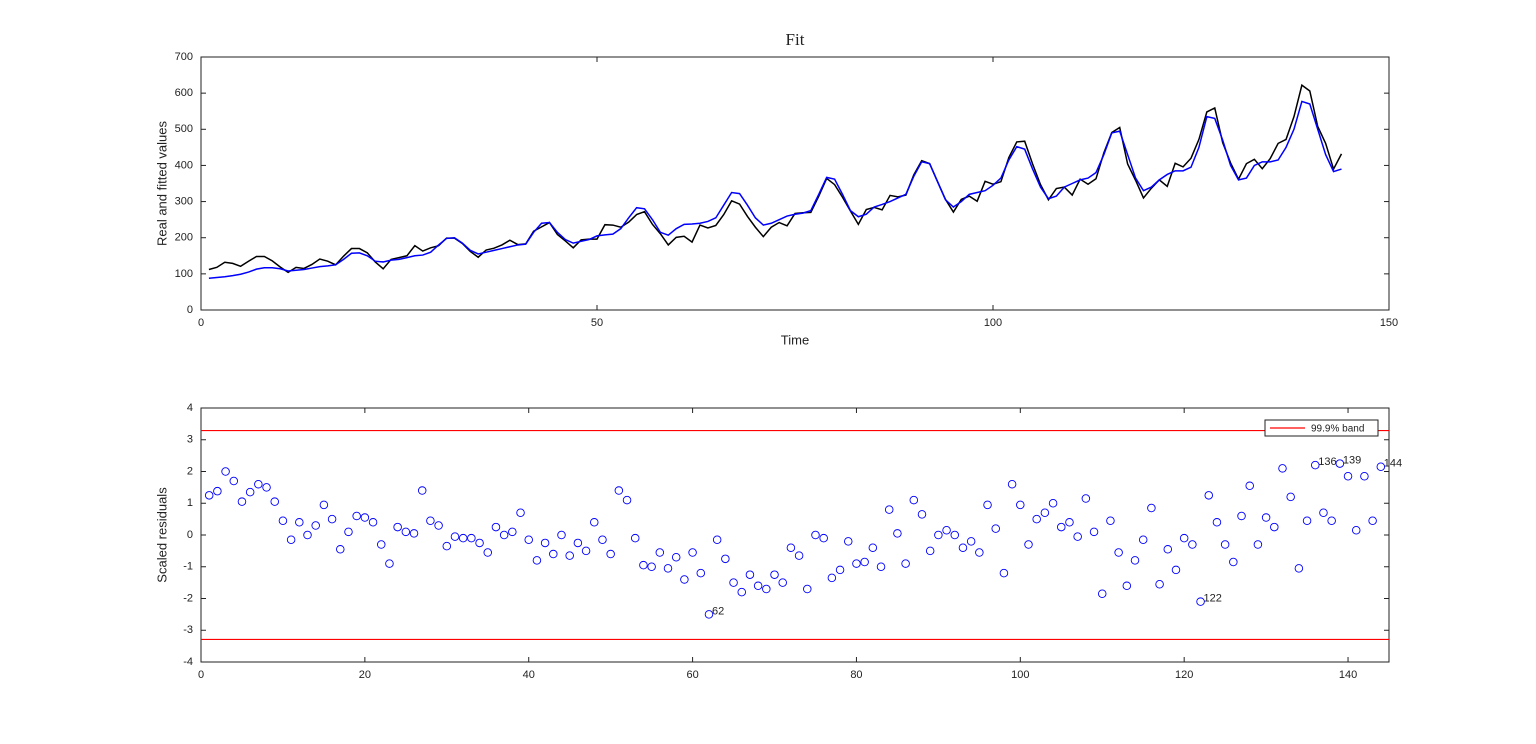 The height and width of the screenshot is (744, 1536). I want to click on y-axis-label: Real and fitted values, so click(161, 183).